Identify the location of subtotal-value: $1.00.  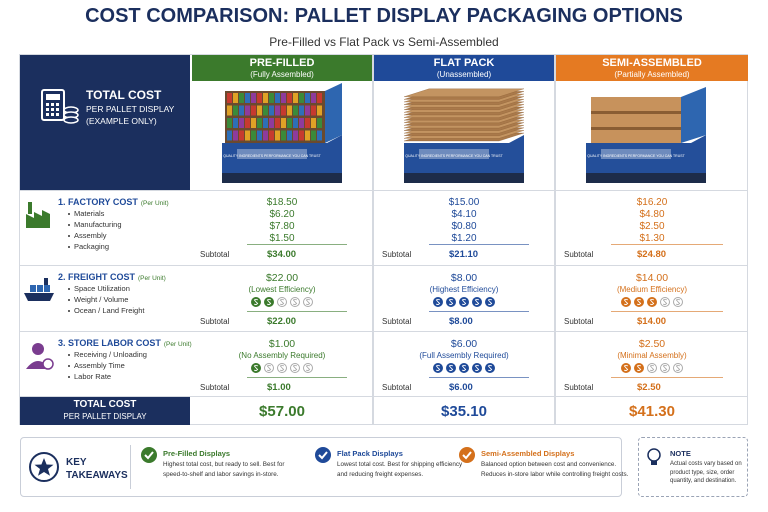
(279, 387).